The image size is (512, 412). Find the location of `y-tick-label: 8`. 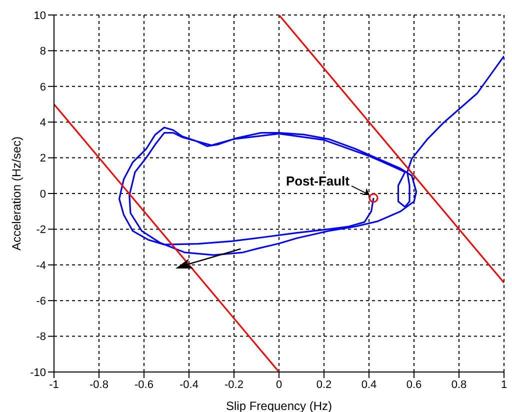

y-tick-label: 8 is located at coordinates (43, 52).